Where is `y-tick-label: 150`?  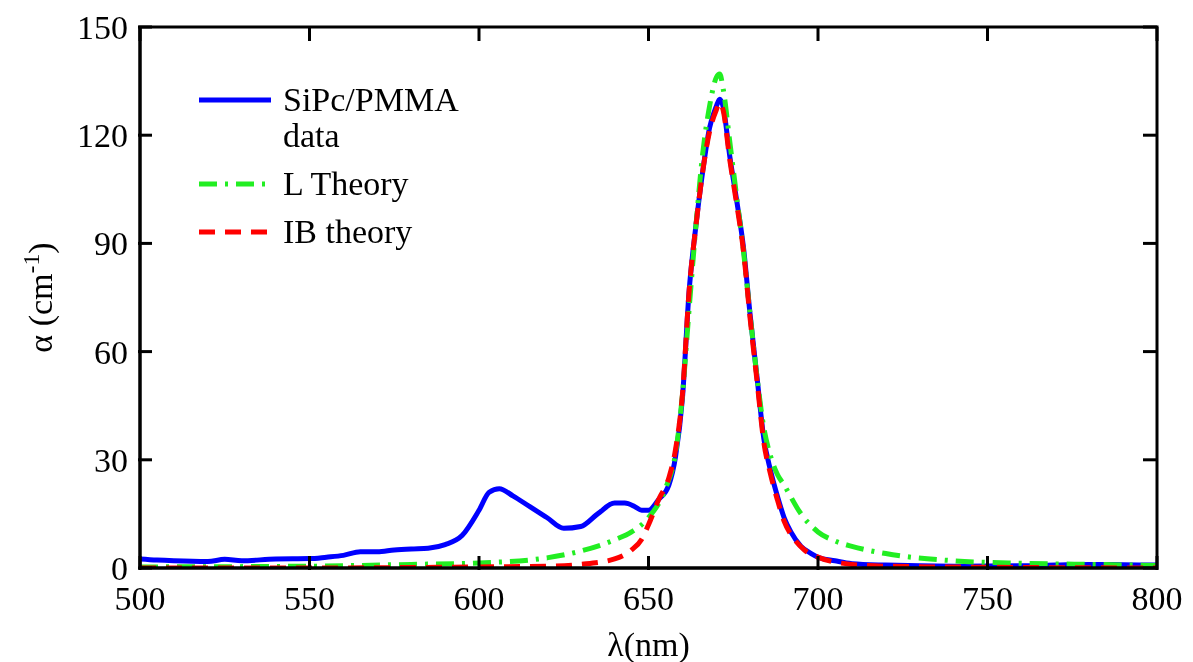 y-tick-label: 150 is located at coordinates (102, 27).